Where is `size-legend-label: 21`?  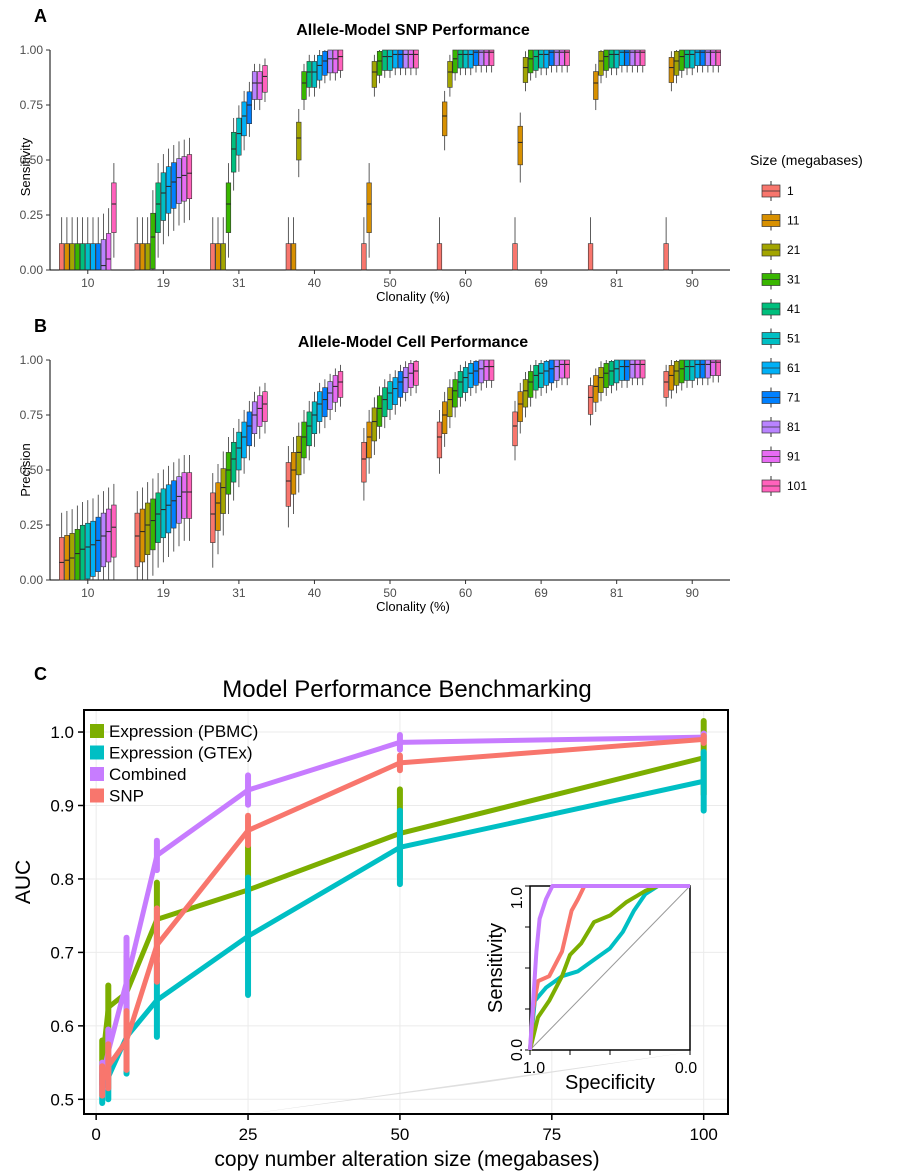
size-legend-label: 21 is located at coordinates (794, 250).